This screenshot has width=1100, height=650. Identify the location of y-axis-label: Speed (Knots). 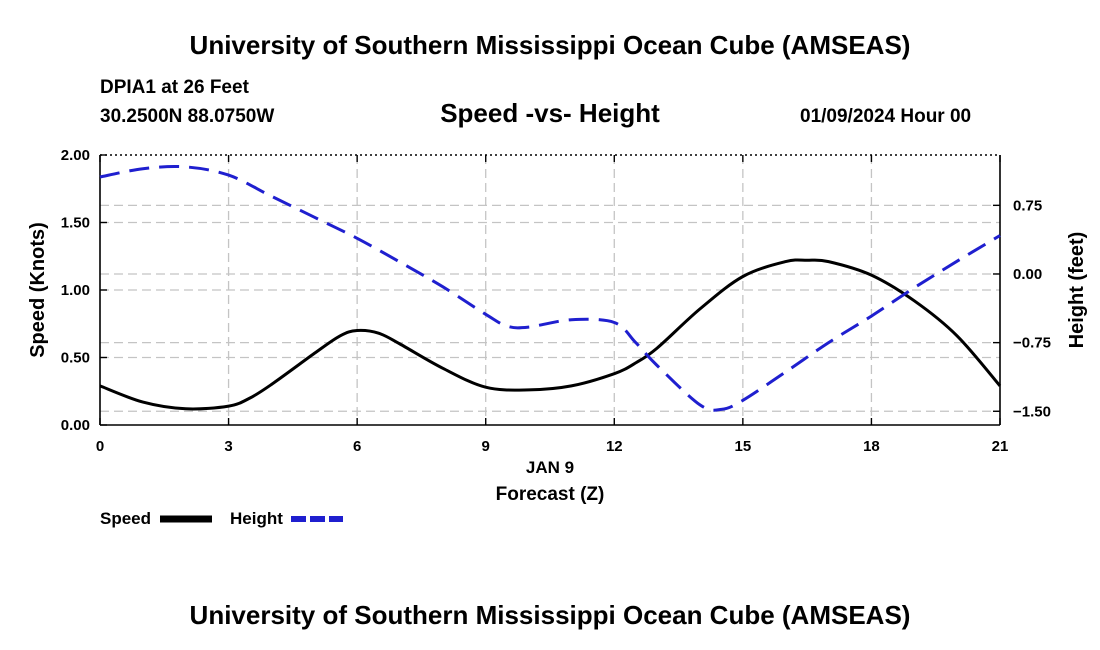
(38, 290).